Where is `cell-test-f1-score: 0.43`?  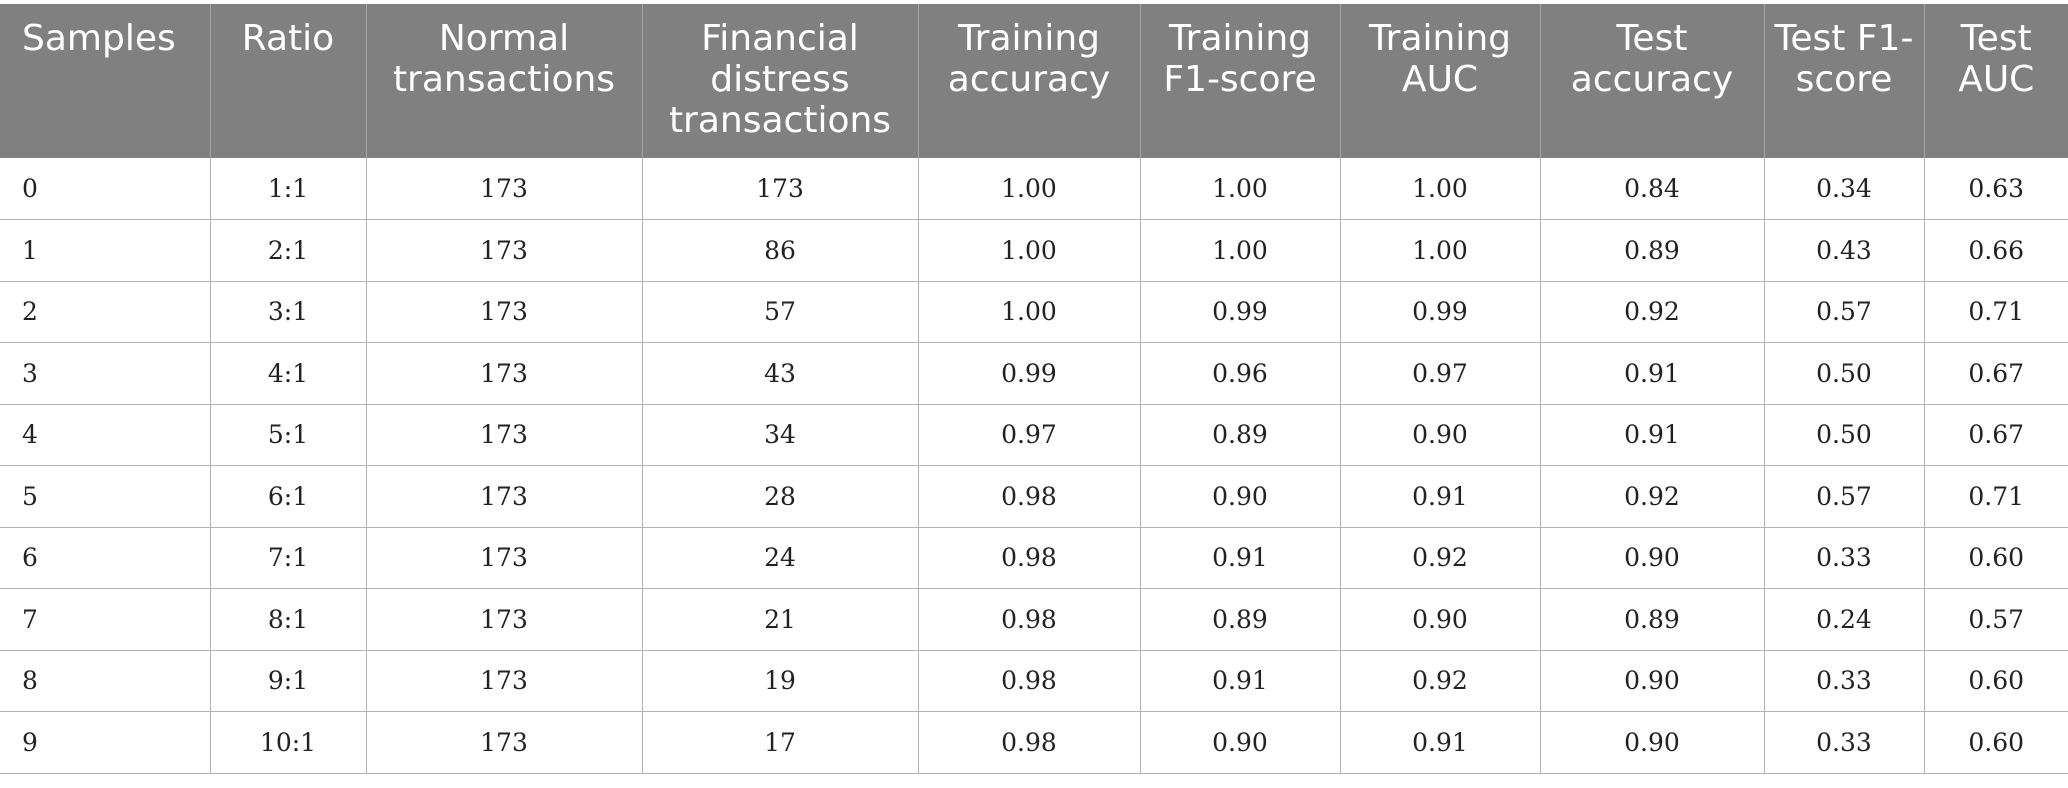 cell-test-f1-score: 0.43 is located at coordinates (1843, 250).